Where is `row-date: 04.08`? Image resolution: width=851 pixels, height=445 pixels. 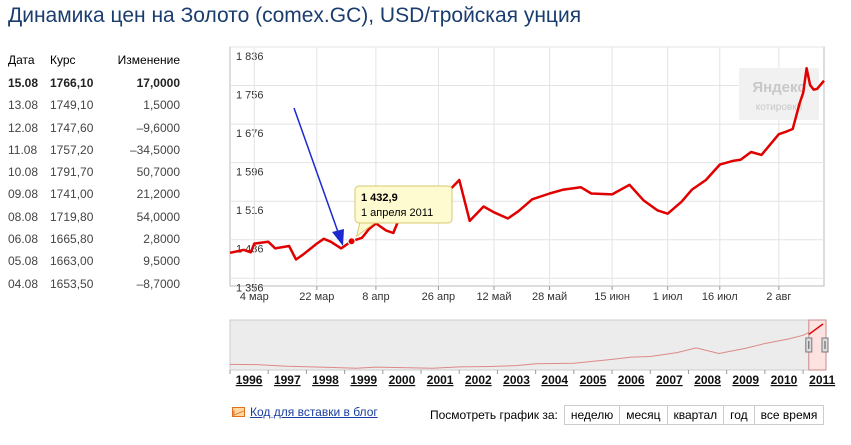
row-date: 04.08 is located at coordinates (23, 283).